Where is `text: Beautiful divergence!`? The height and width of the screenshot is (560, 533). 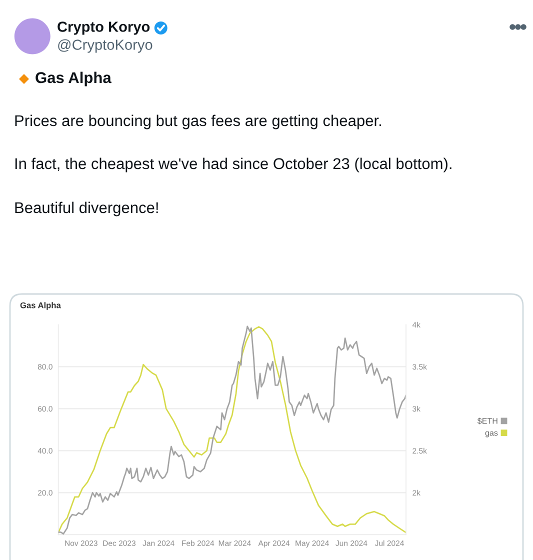
text: Beautiful divergence! is located at coordinates (86, 209).